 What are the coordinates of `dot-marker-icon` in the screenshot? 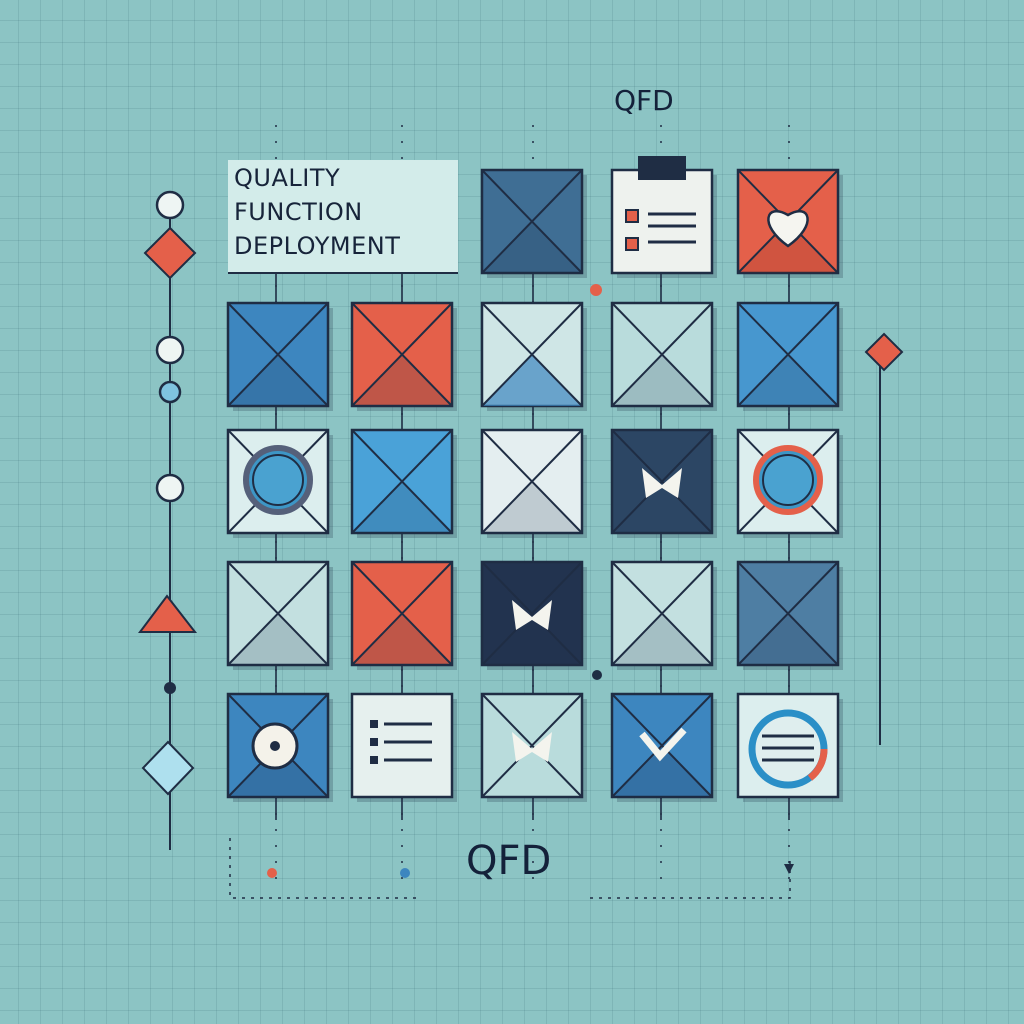 It's located at (170, 688).